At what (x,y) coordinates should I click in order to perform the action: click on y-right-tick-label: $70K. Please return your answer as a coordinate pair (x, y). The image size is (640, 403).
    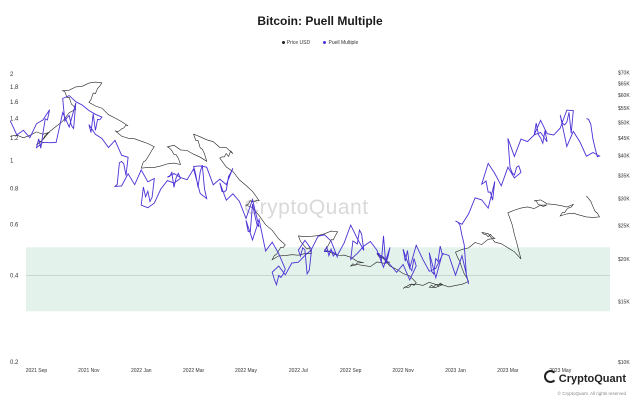
    Looking at the image, I should click on (624, 73).